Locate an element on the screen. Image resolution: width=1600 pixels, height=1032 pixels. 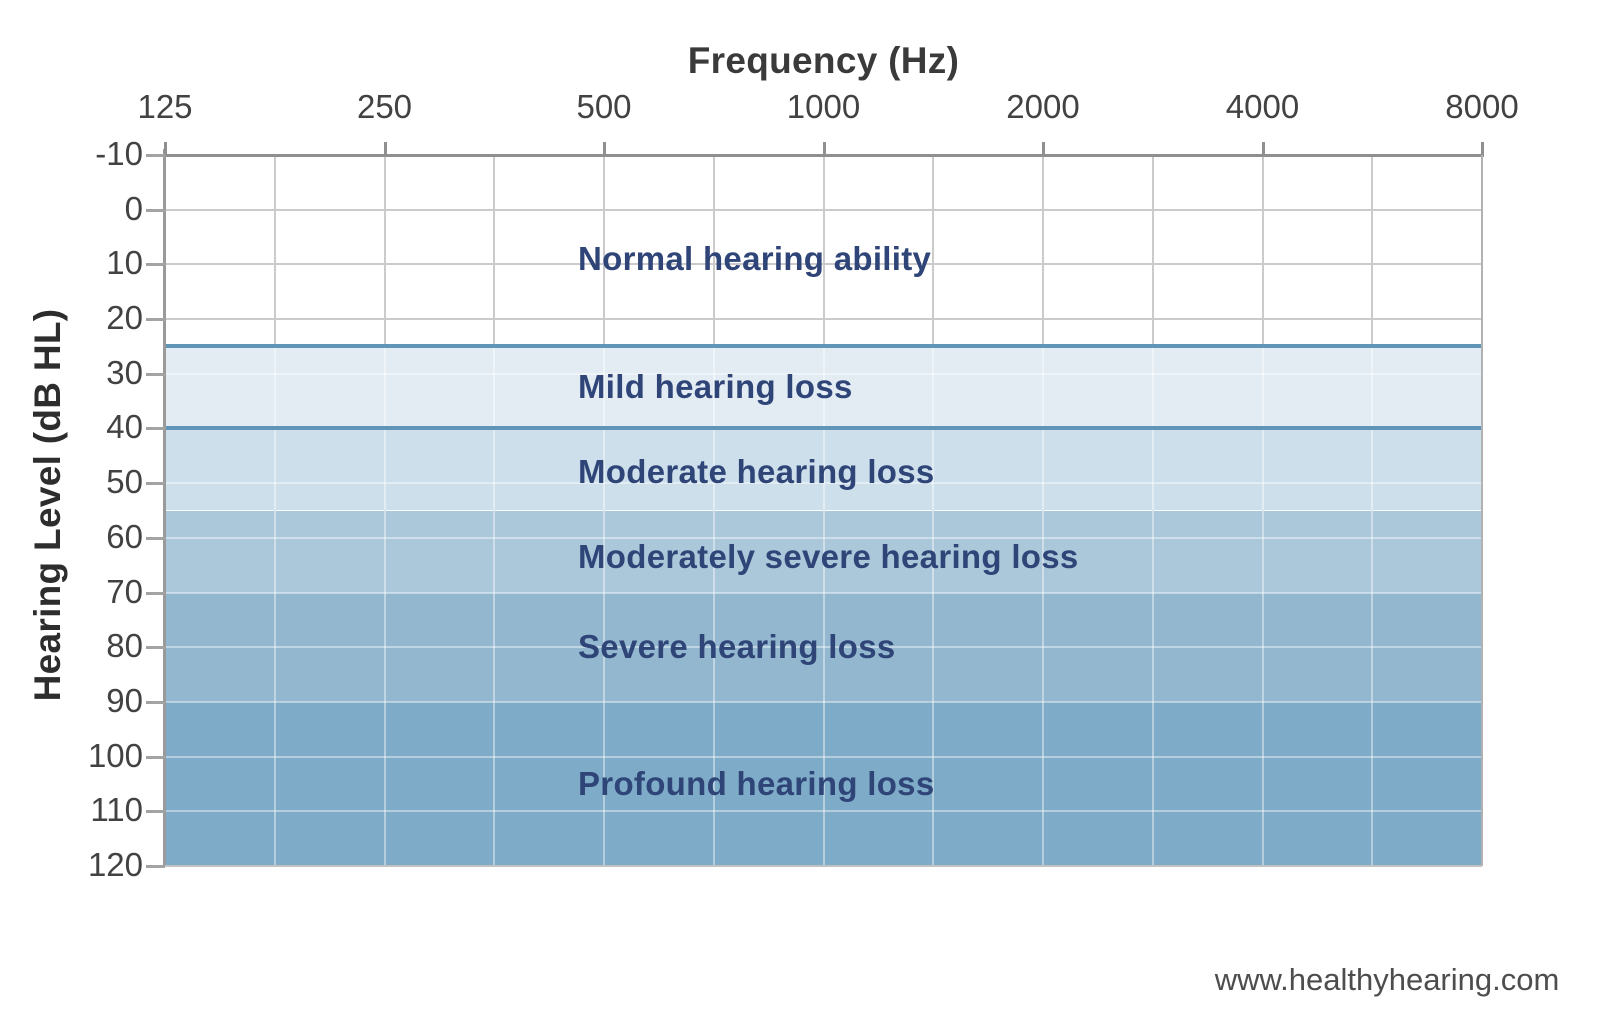
y-tick-label: 100 is located at coordinates (115, 755).